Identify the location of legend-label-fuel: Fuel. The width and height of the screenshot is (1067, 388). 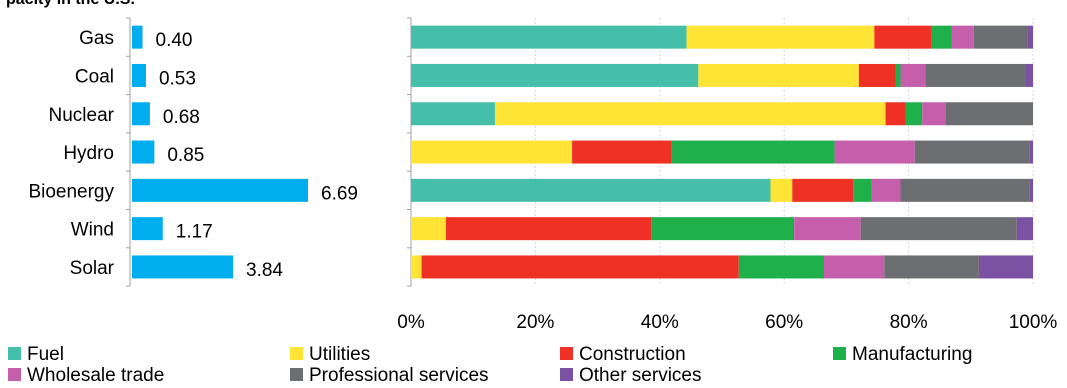
(45, 354).